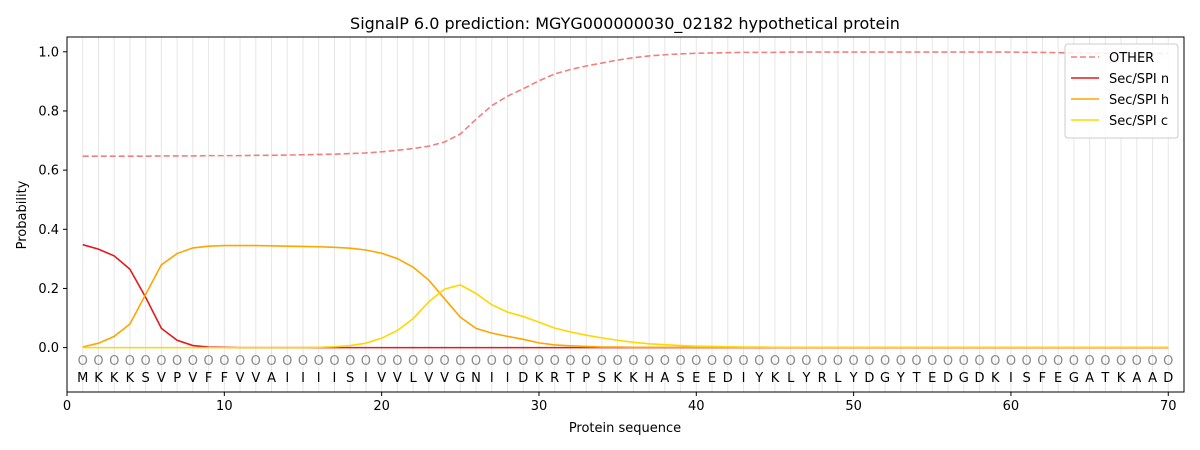  What do you see at coordinates (539, 406) in the screenshot?
I see `x-tick-label: 30` at bounding box center [539, 406].